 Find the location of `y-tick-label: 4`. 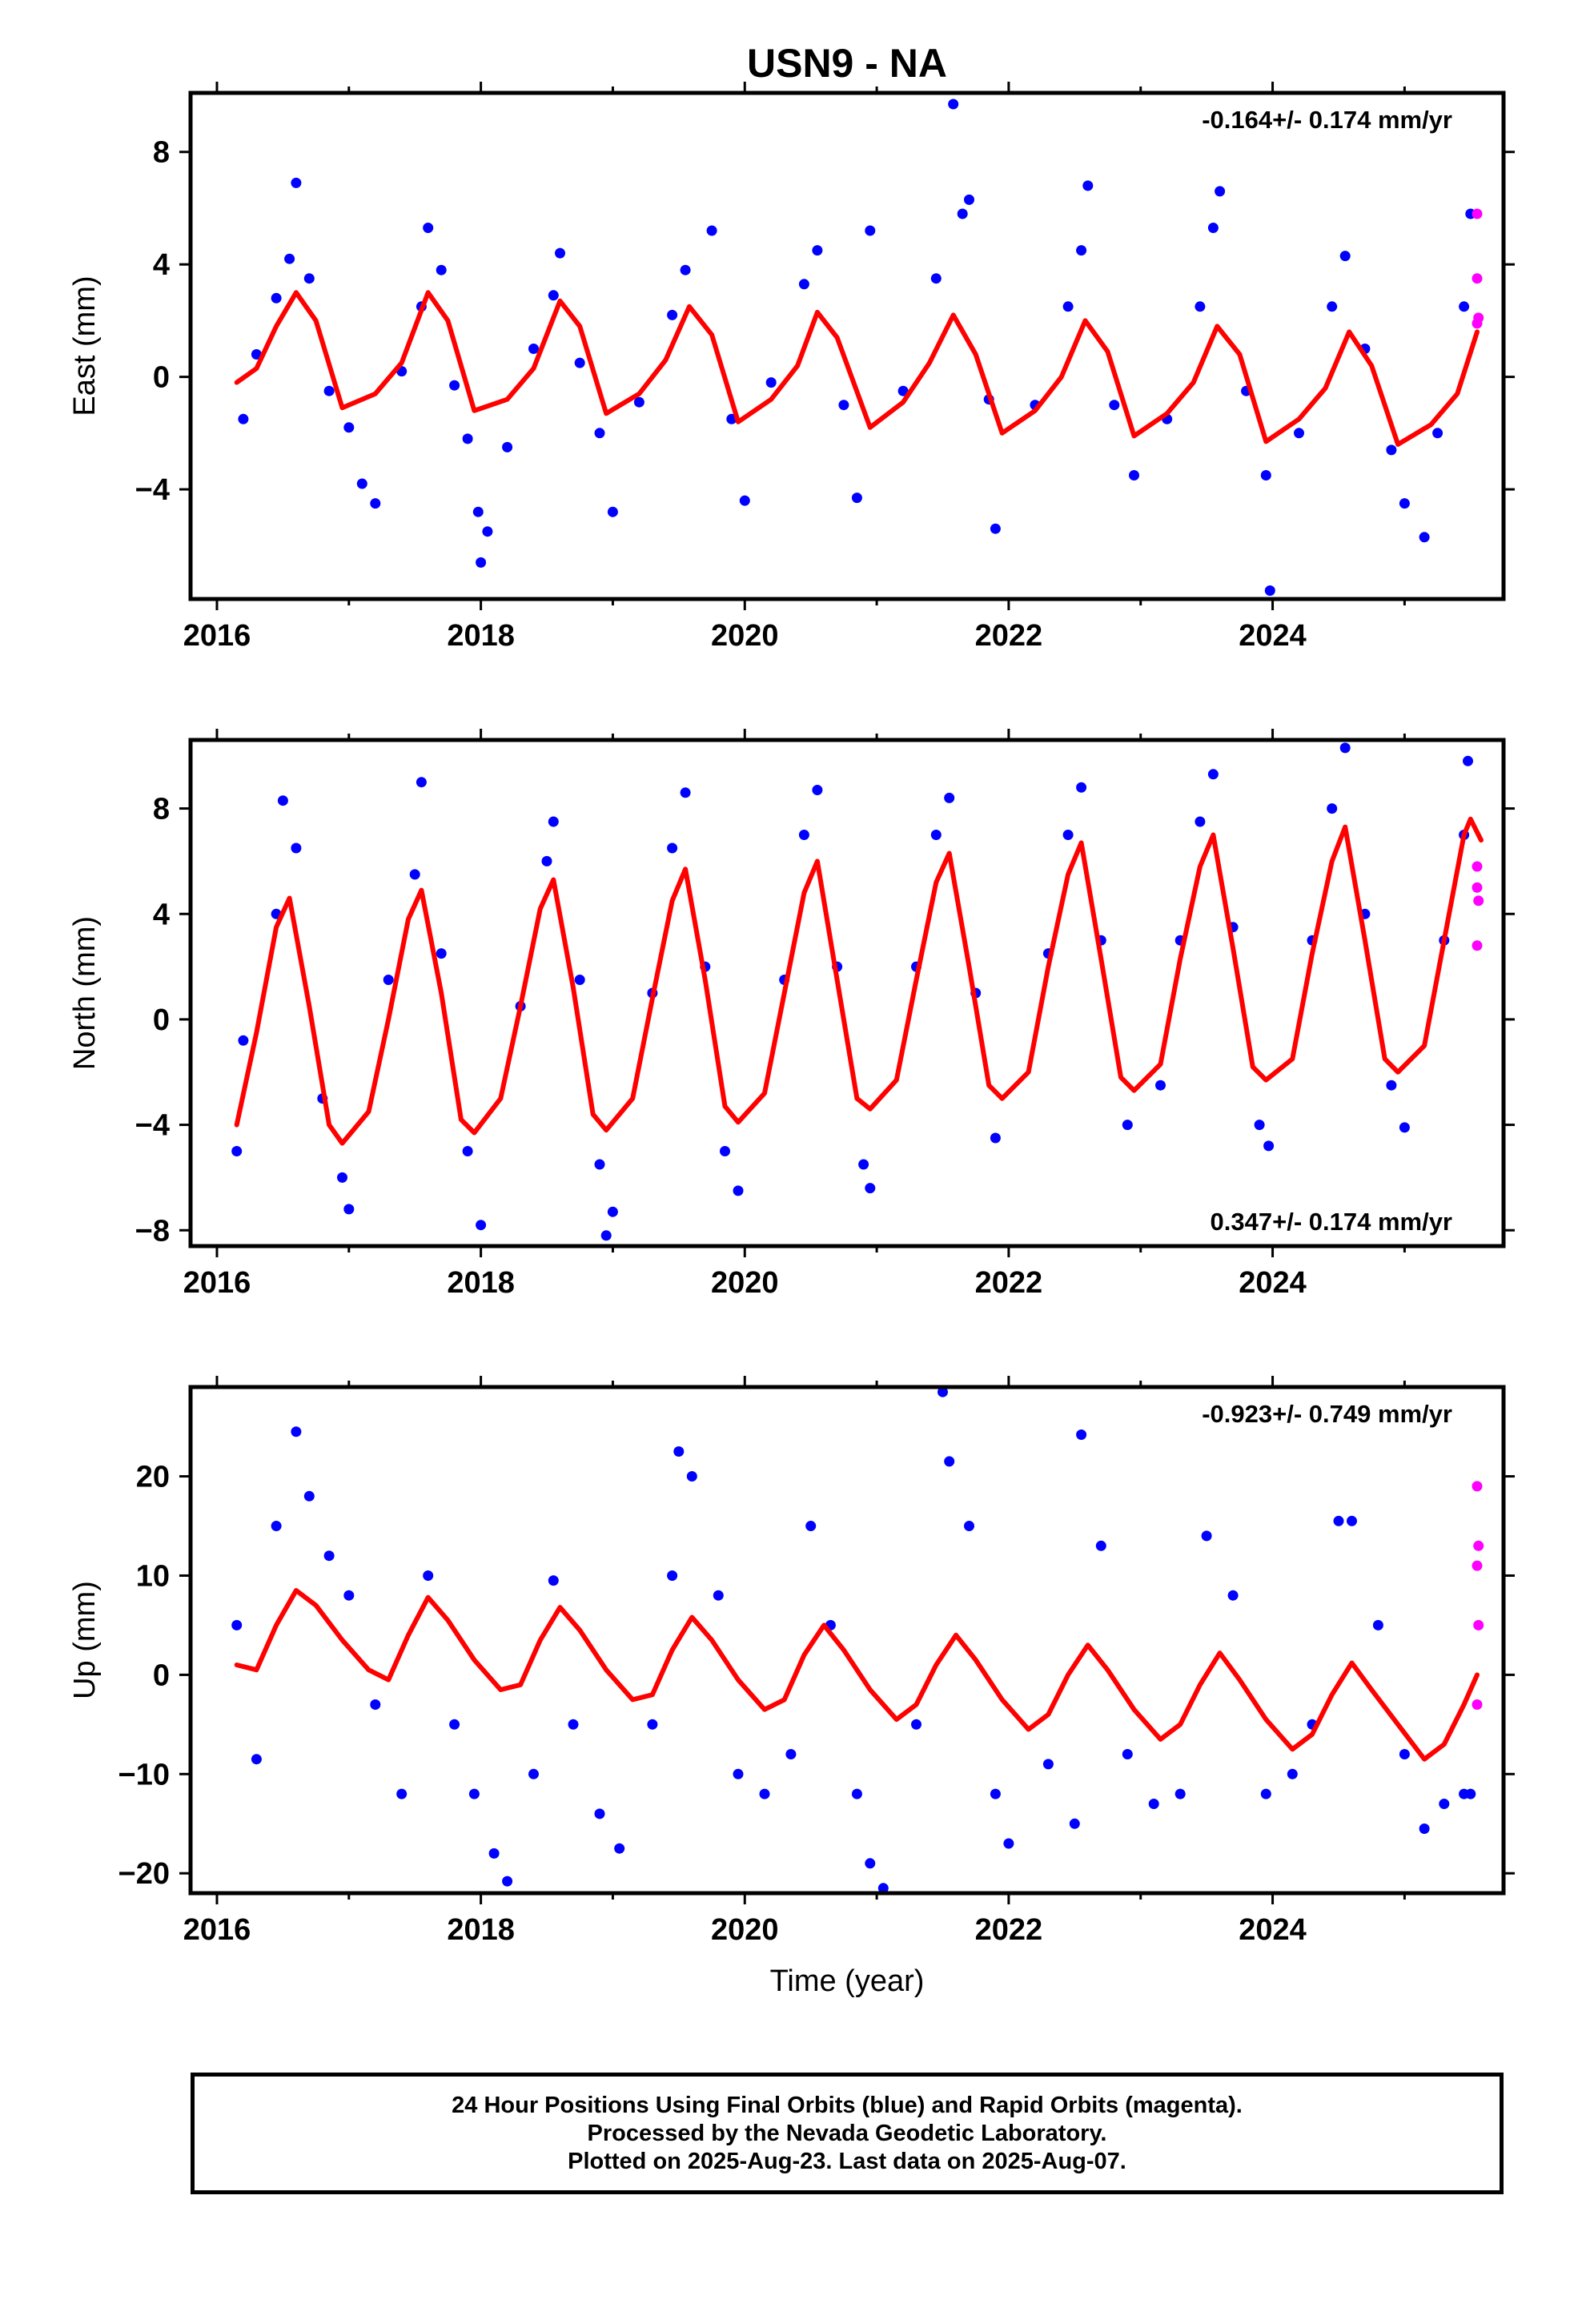

y-tick-label: 4 is located at coordinates (161, 914).